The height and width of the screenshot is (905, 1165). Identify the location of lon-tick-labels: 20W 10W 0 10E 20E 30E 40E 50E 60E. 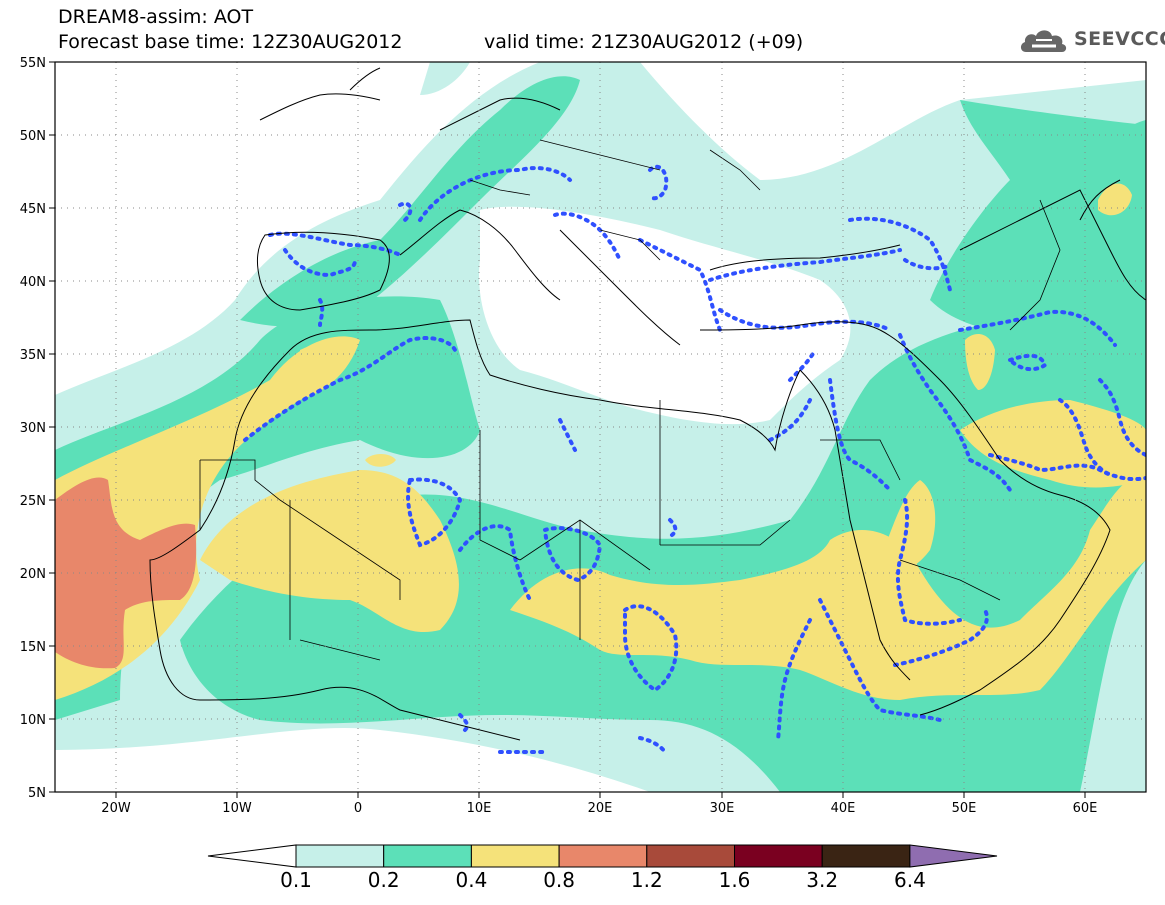
(599, 808).